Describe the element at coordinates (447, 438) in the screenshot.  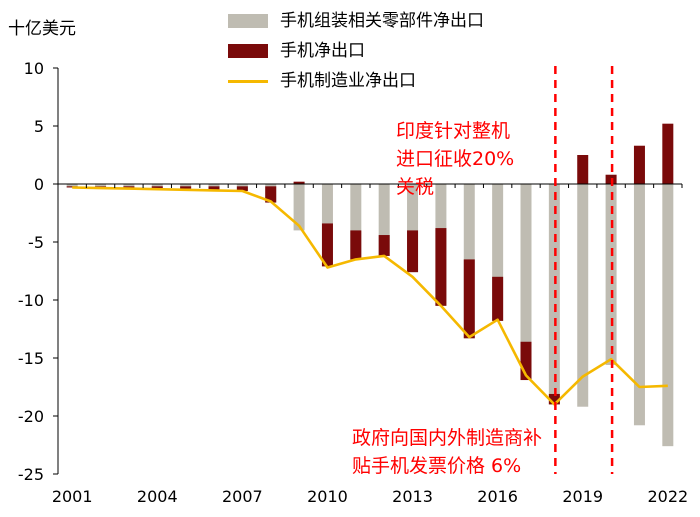
I see `annotation-subsidy-line-1: 政府向国内外制造商补` at that location.